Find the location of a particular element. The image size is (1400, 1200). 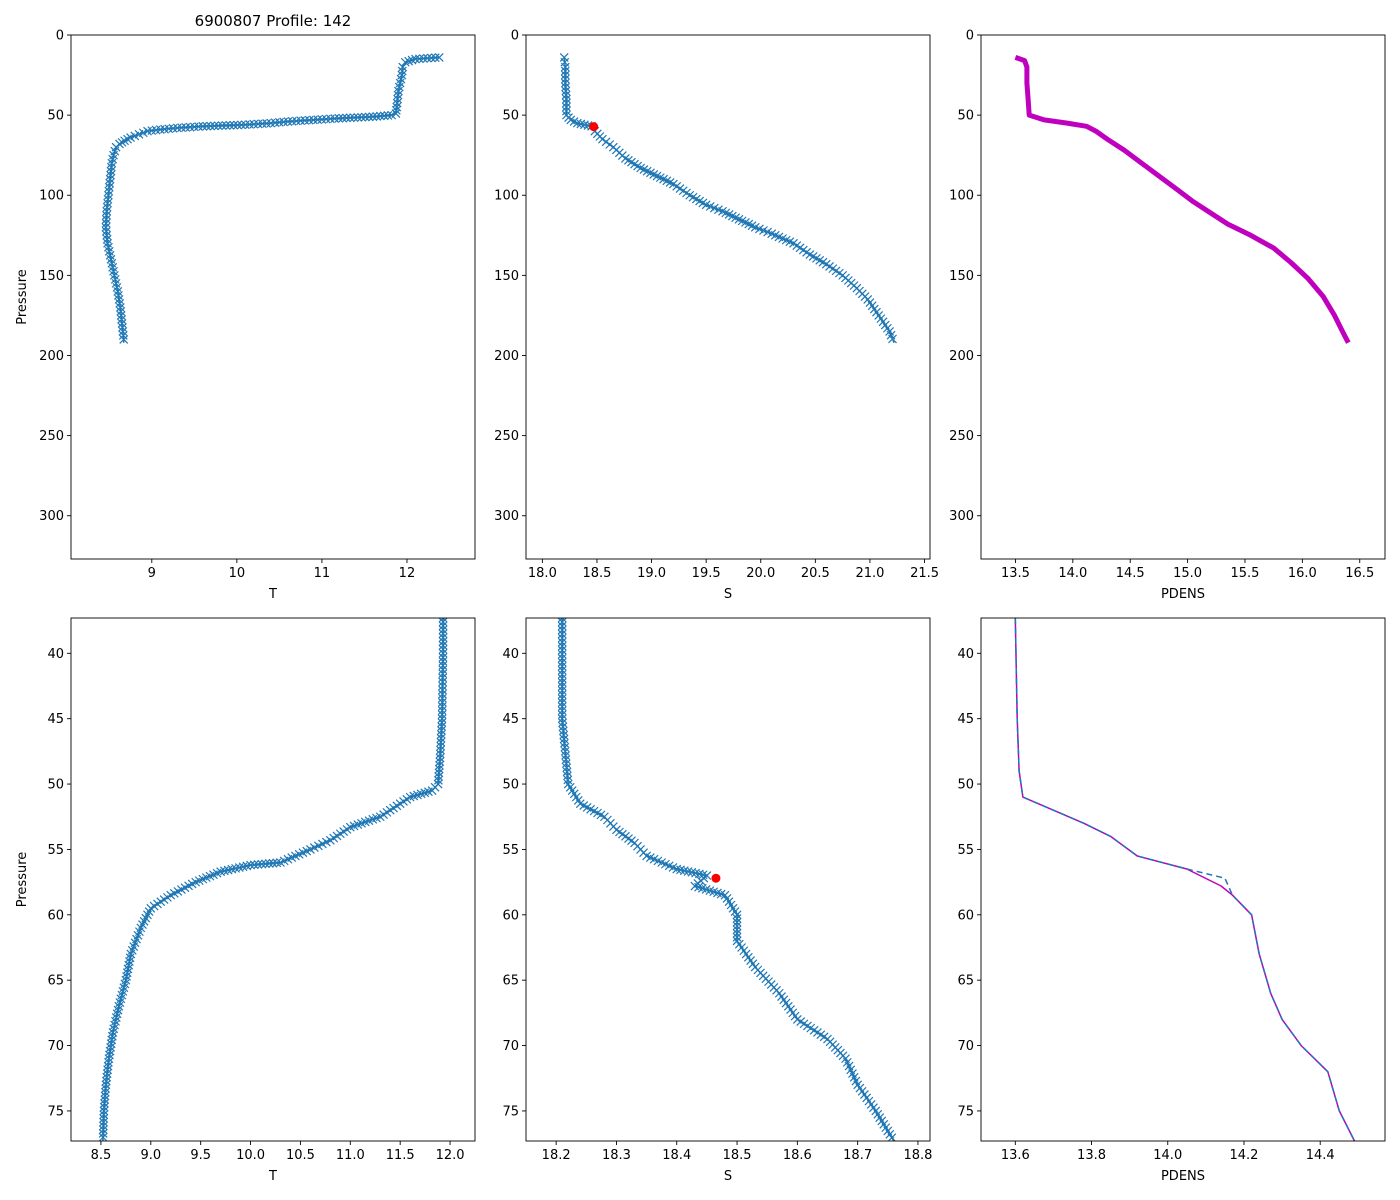

x-tick-label: 9.0 is located at coordinates (150, 1155).